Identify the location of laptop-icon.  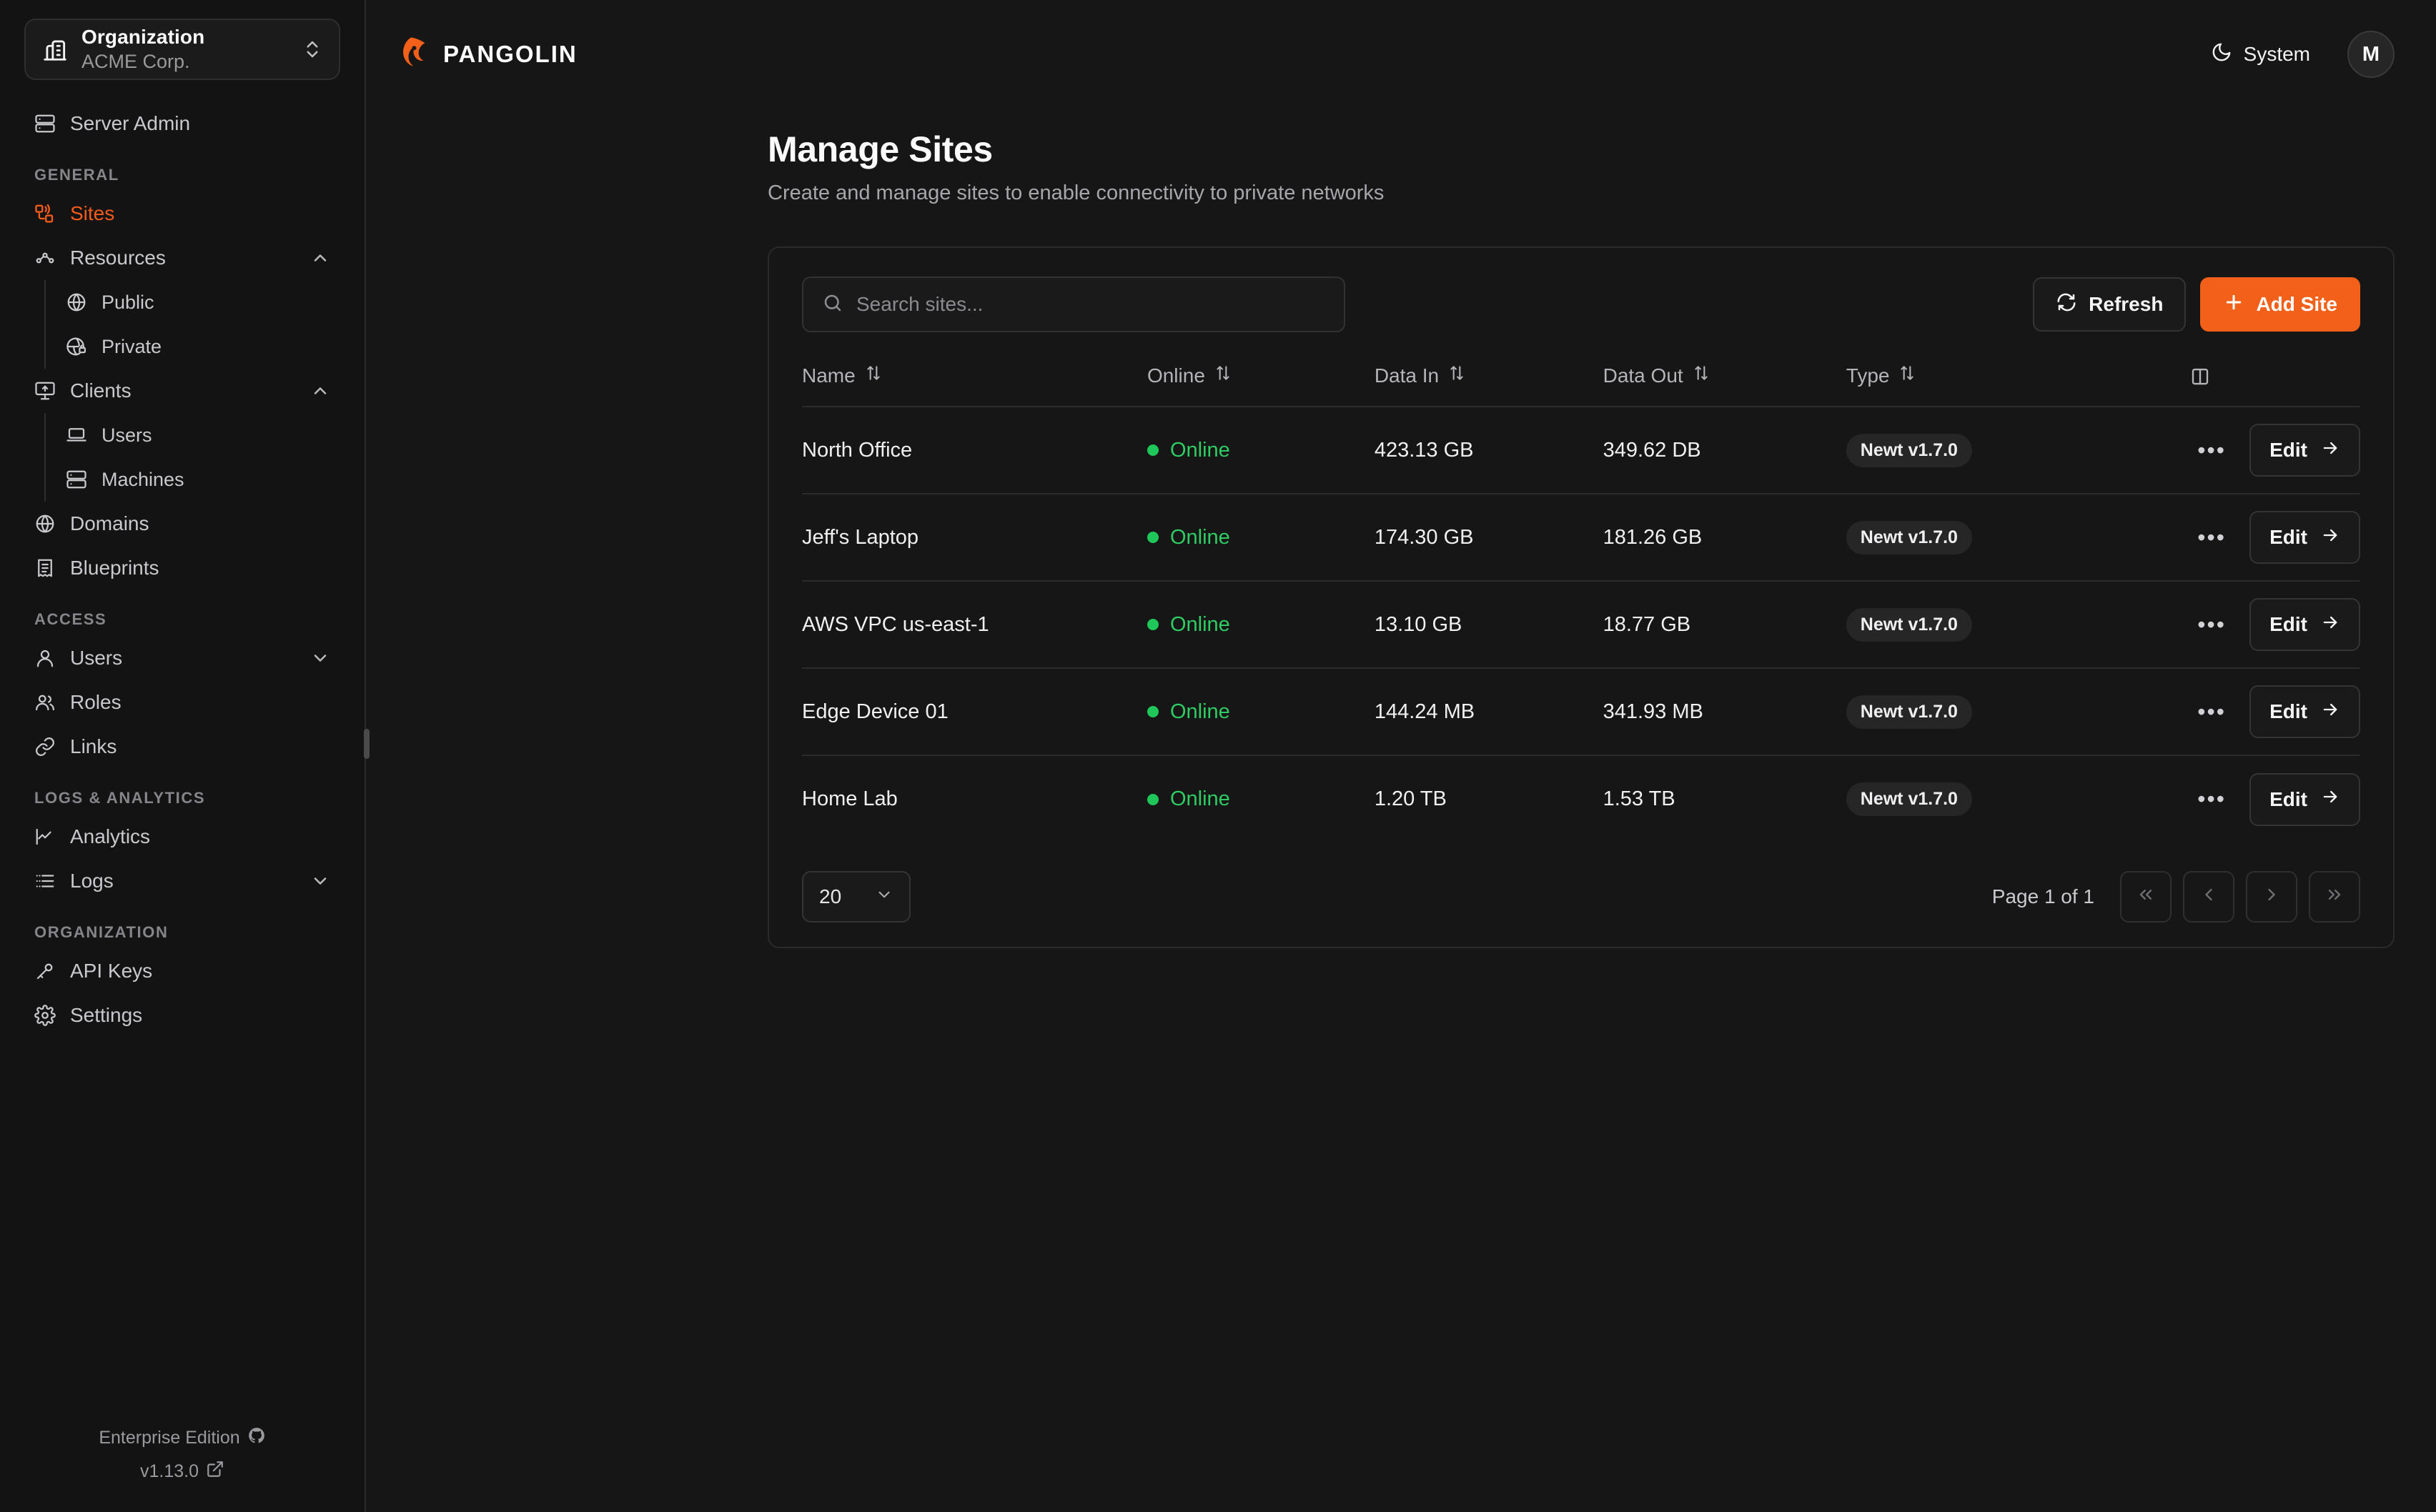
(77, 435).